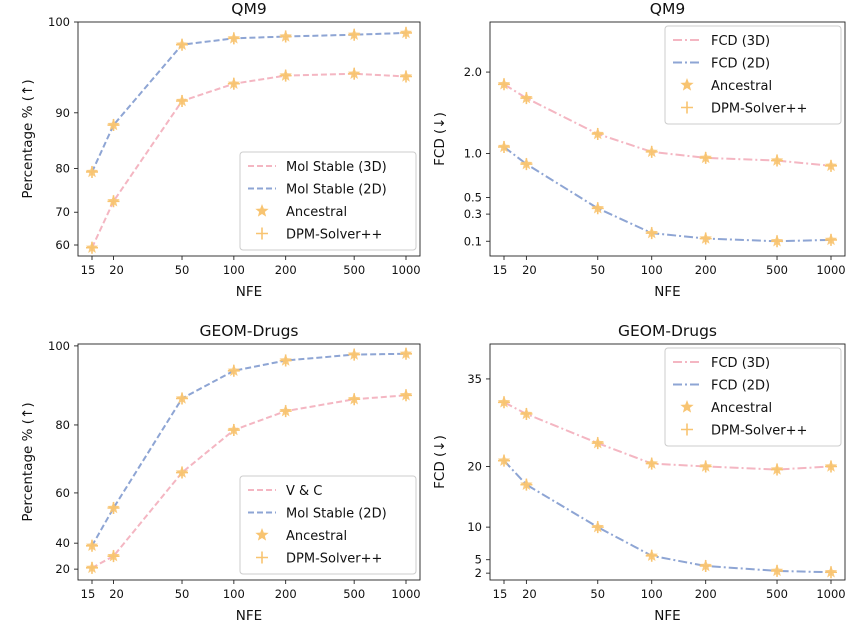  Describe the element at coordinates (478, 560) in the screenshot. I see `y-tick-label: 5` at that location.